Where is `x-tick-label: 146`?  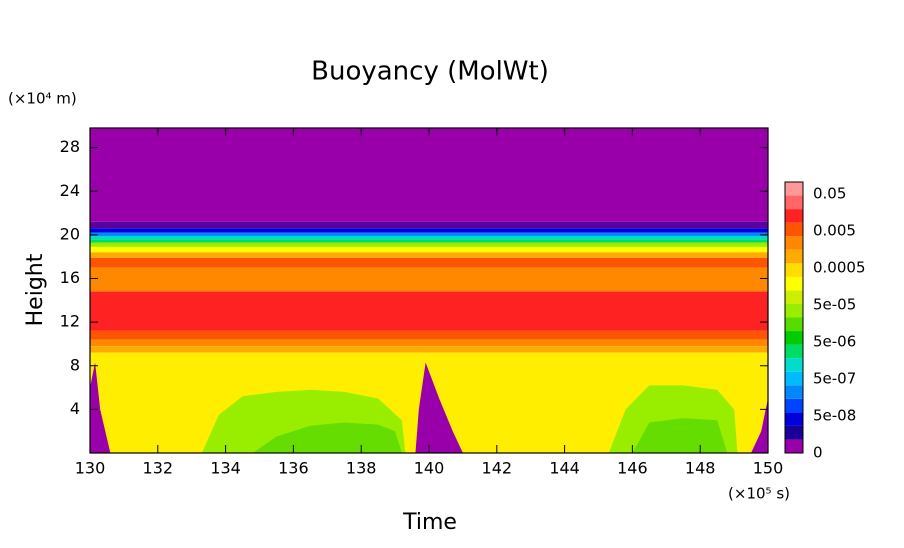 x-tick-label: 146 is located at coordinates (632, 468).